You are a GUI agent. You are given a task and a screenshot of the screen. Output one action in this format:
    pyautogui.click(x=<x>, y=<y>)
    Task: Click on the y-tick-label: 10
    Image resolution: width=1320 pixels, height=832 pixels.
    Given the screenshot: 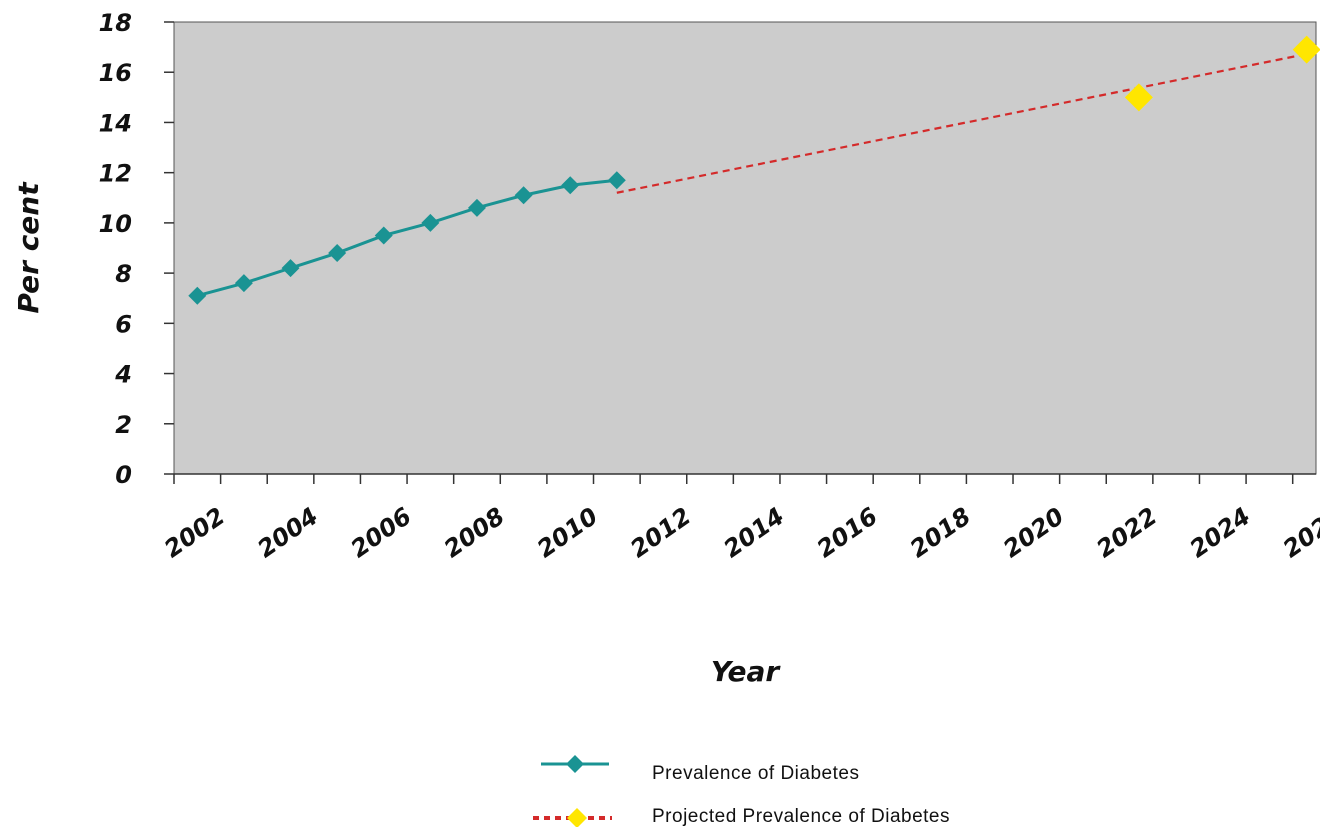 What is the action you would take?
    pyautogui.click(x=115, y=224)
    